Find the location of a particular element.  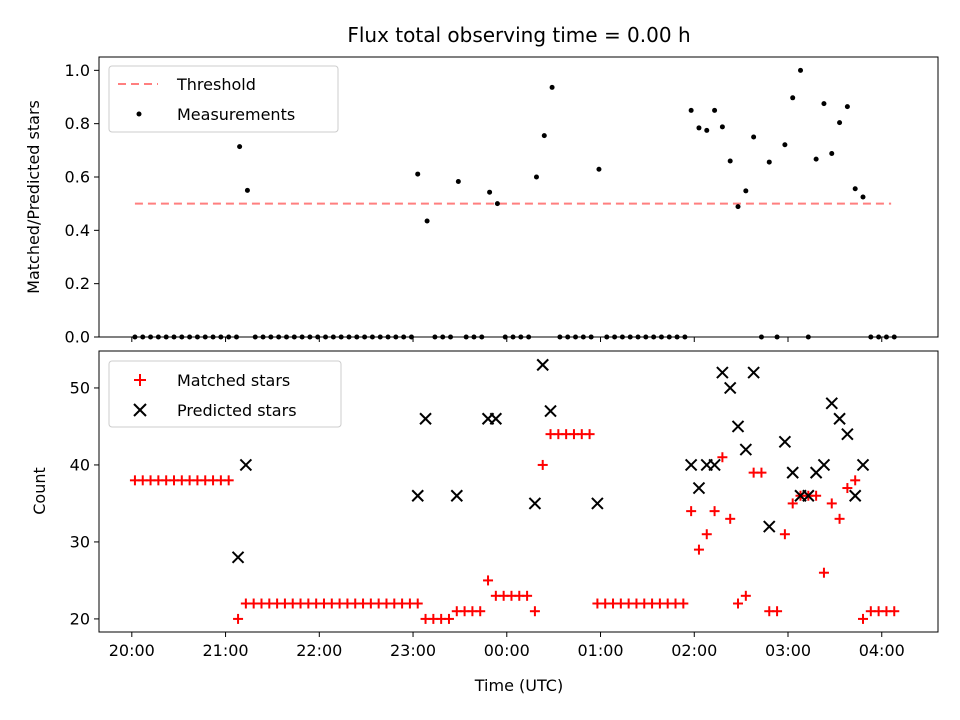

bottom-y-axis-label: Count is located at coordinates (39, 491).